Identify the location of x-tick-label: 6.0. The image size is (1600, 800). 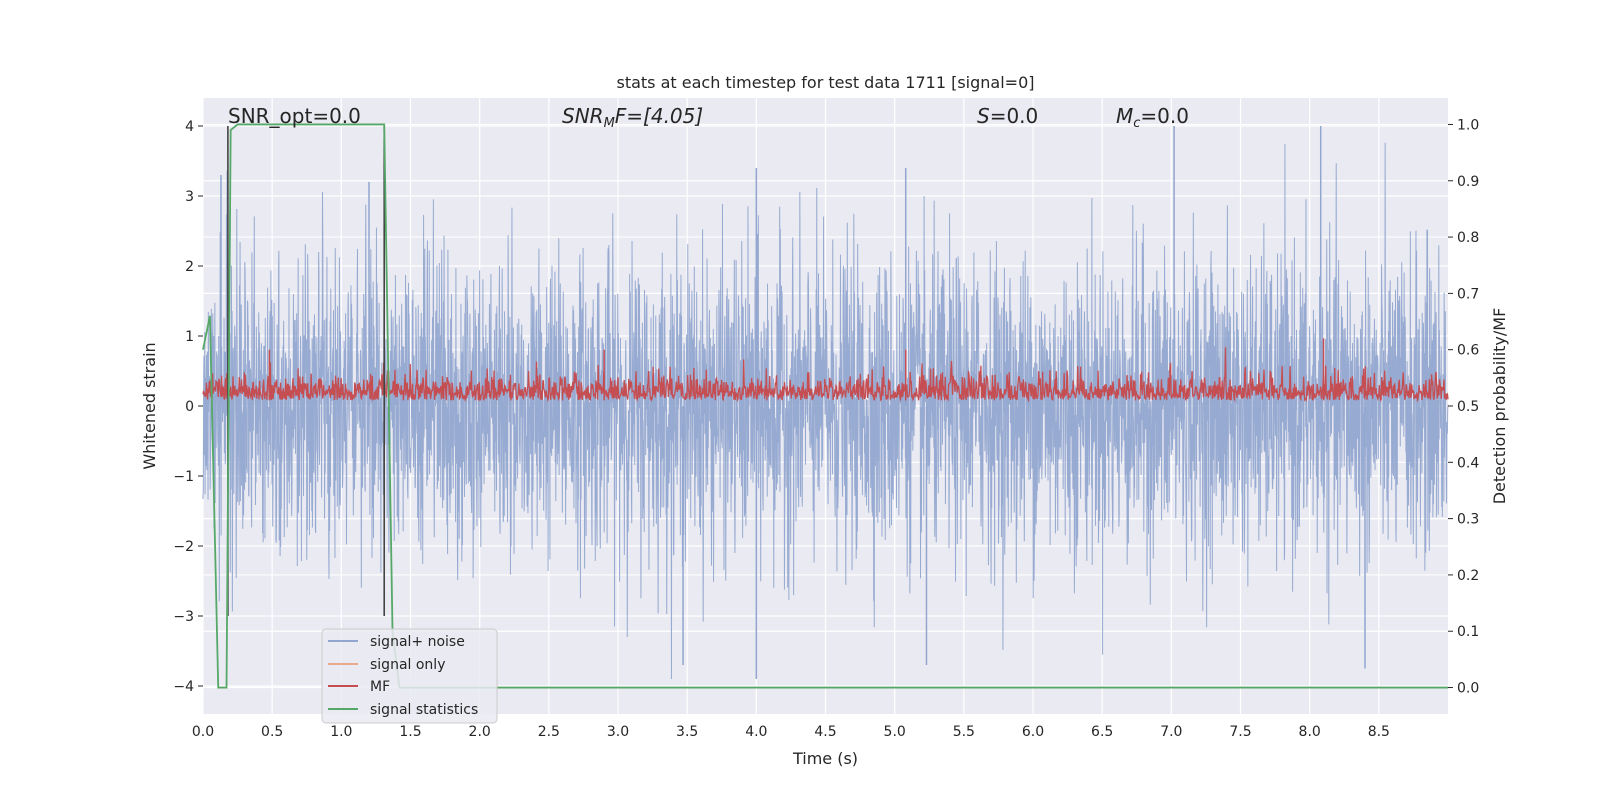
(1033, 732).